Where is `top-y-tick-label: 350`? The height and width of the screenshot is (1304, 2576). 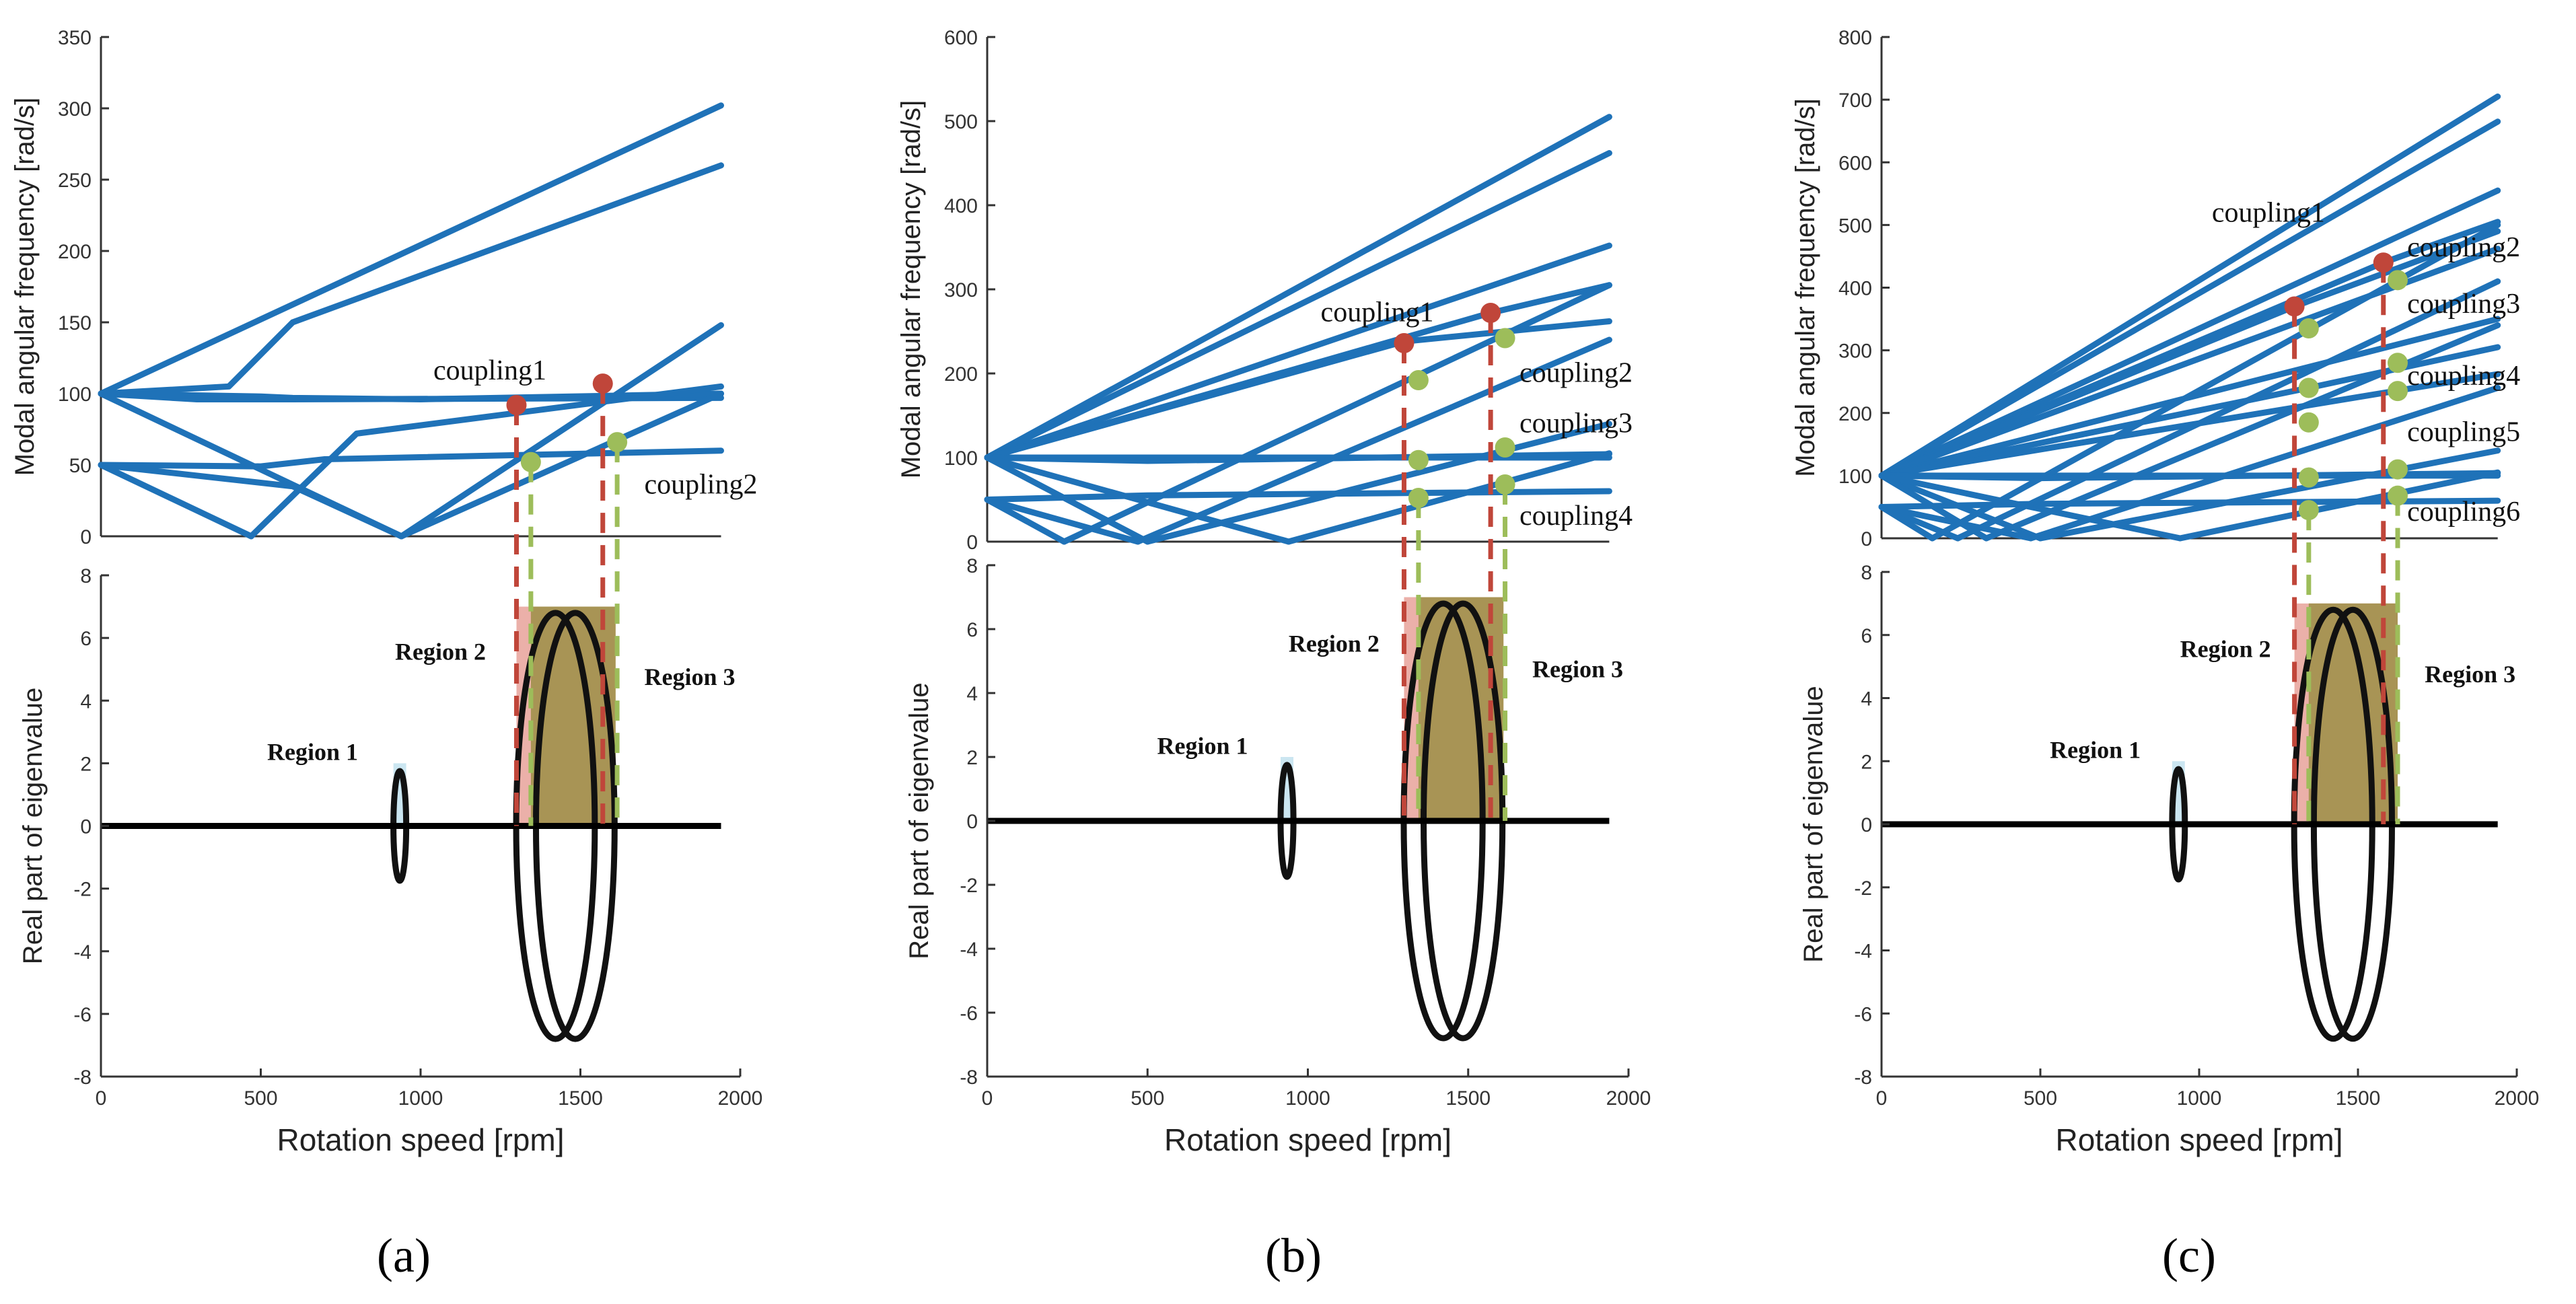 top-y-tick-label: 350 is located at coordinates (75, 38).